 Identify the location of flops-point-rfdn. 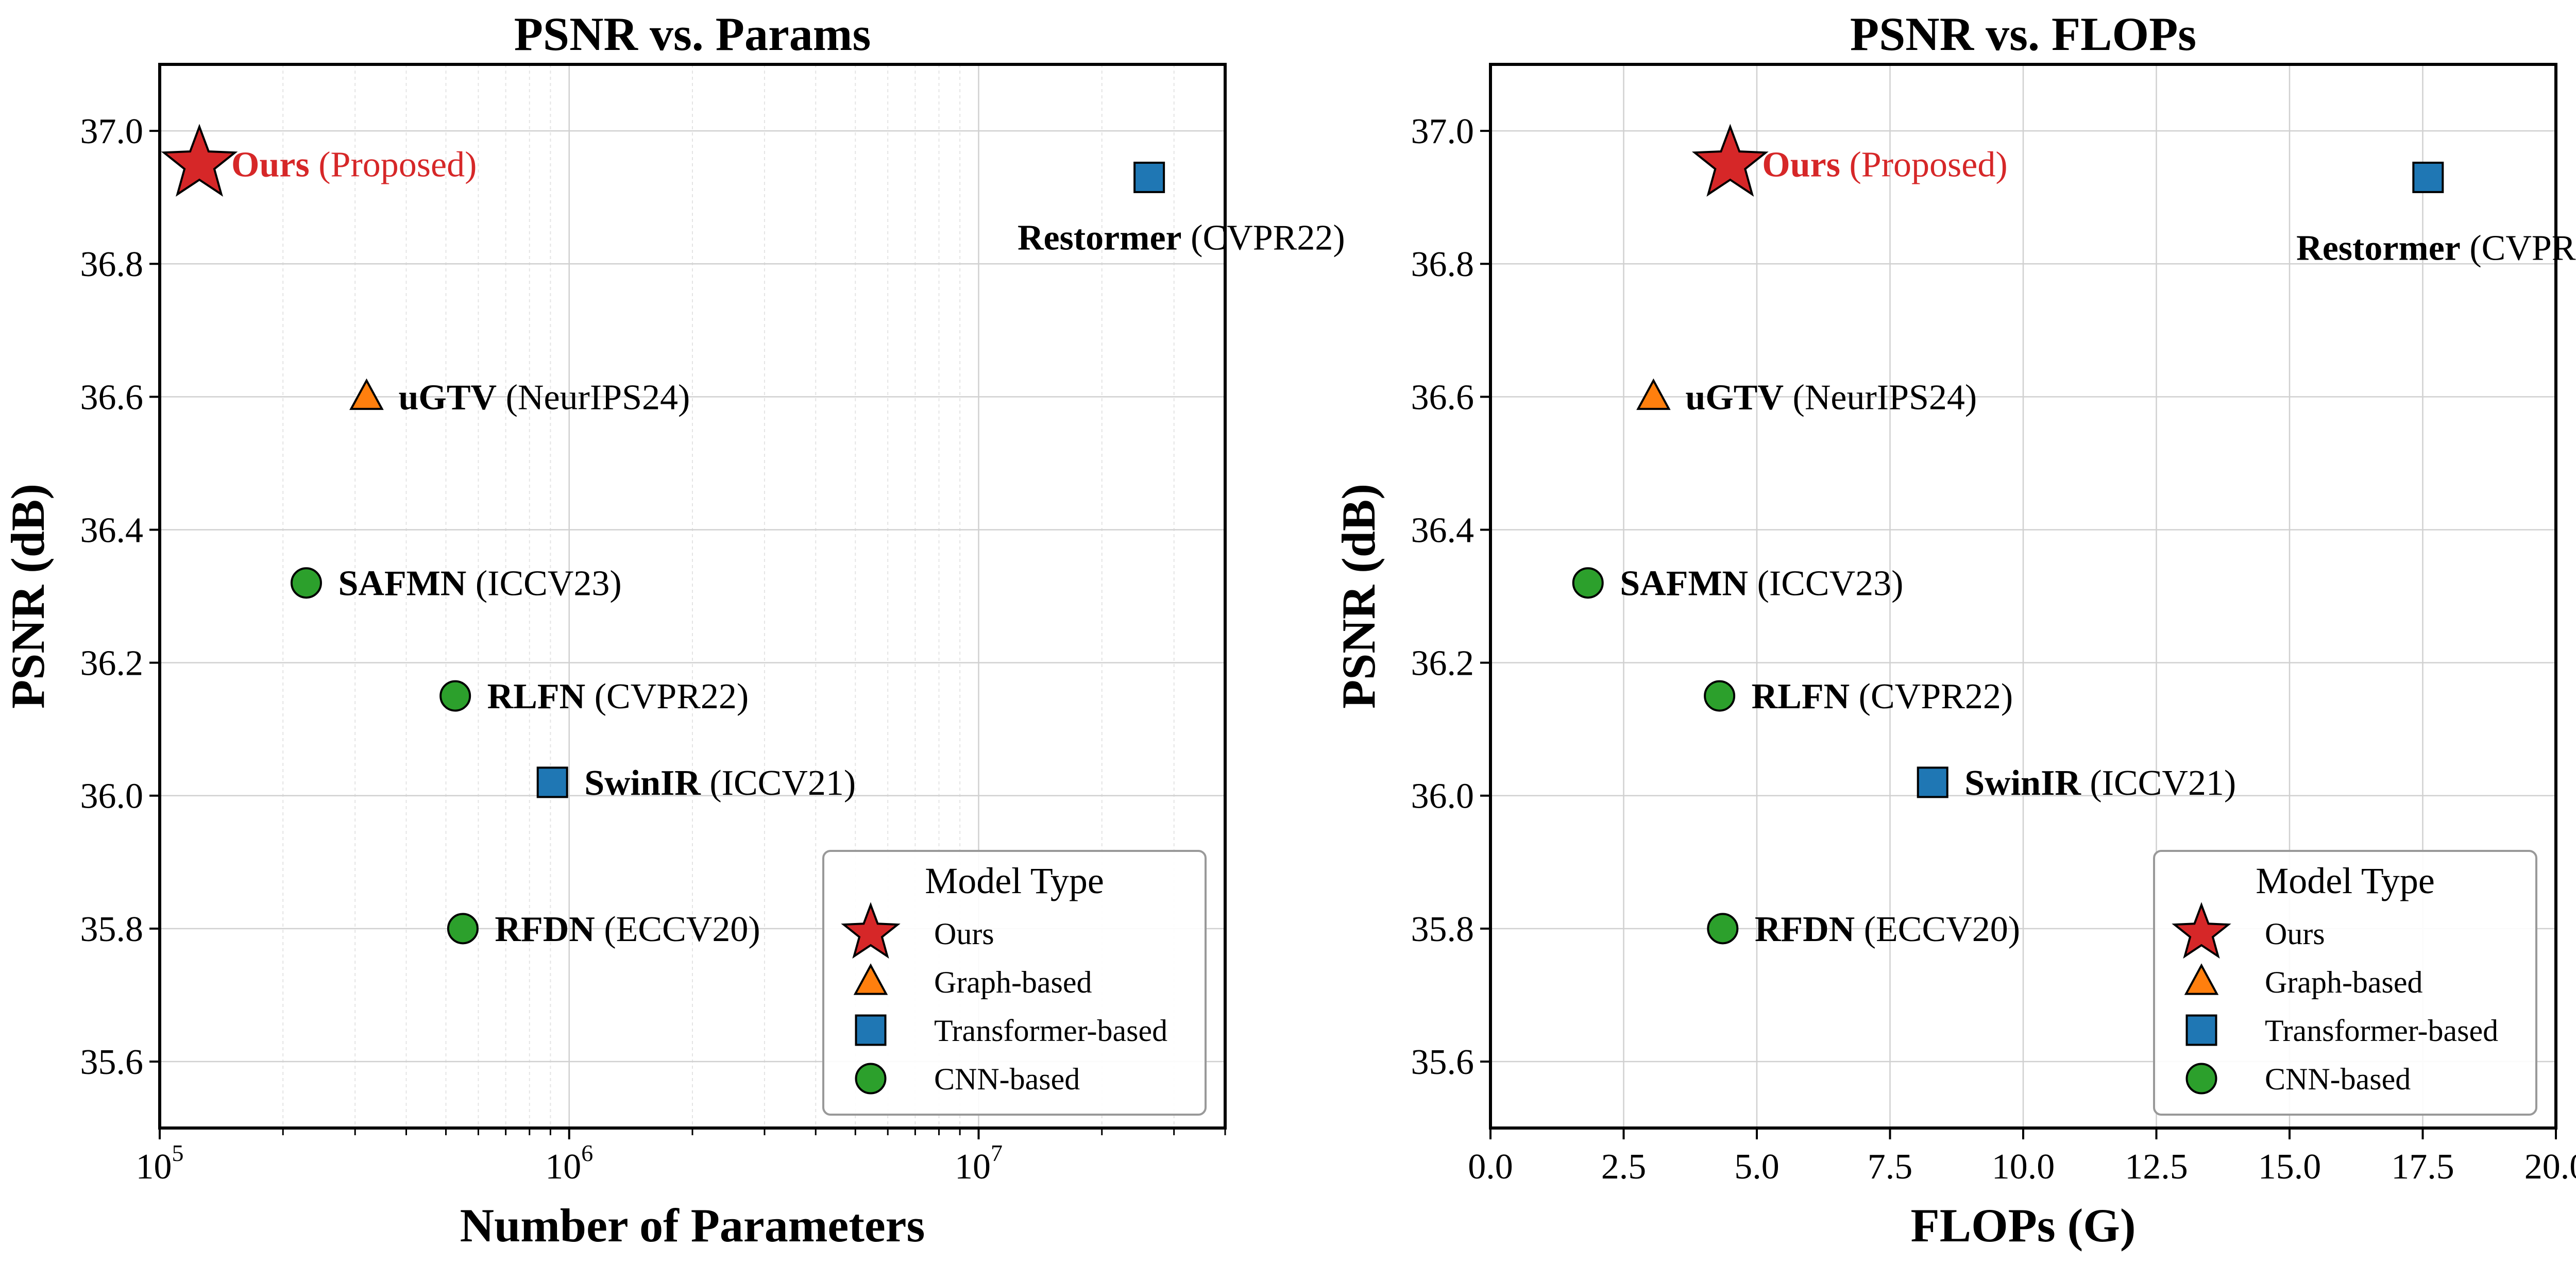
(1723, 929).